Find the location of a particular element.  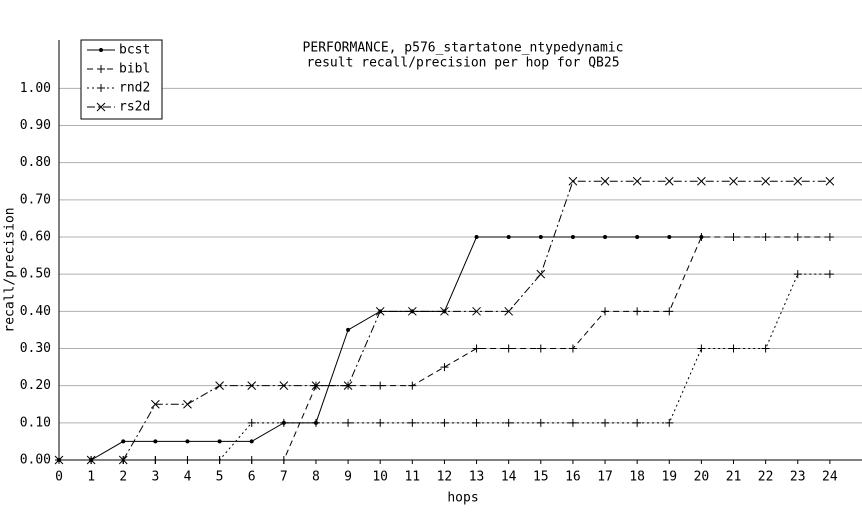

legend-label: bibl is located at coordinates (134, 69).